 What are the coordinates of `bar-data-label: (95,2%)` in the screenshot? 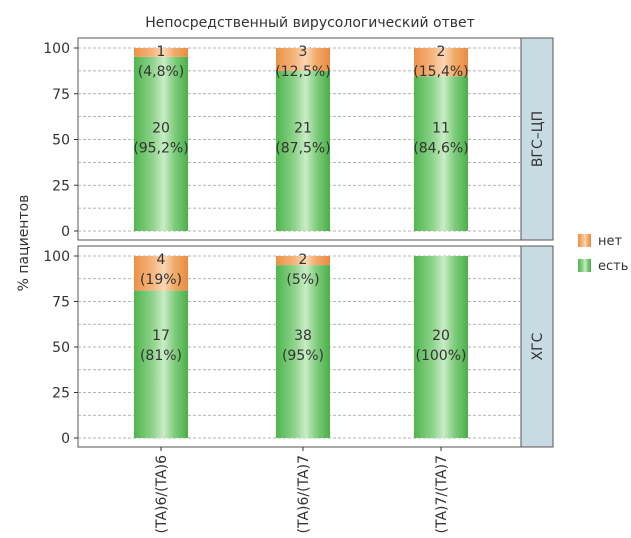 It's located at (160, 149).